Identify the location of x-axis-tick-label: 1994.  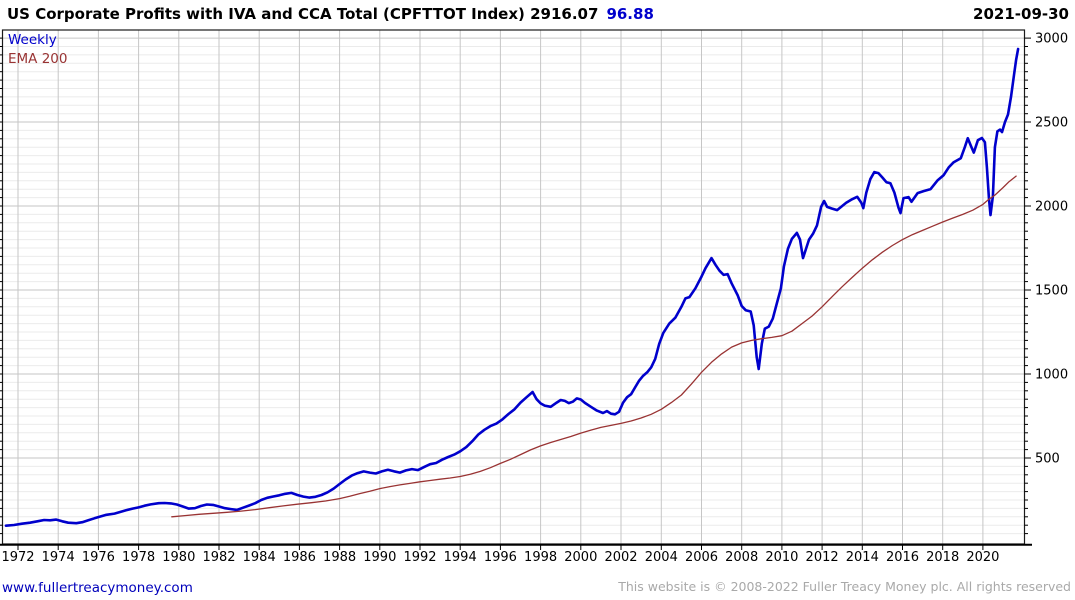
(460, 557).